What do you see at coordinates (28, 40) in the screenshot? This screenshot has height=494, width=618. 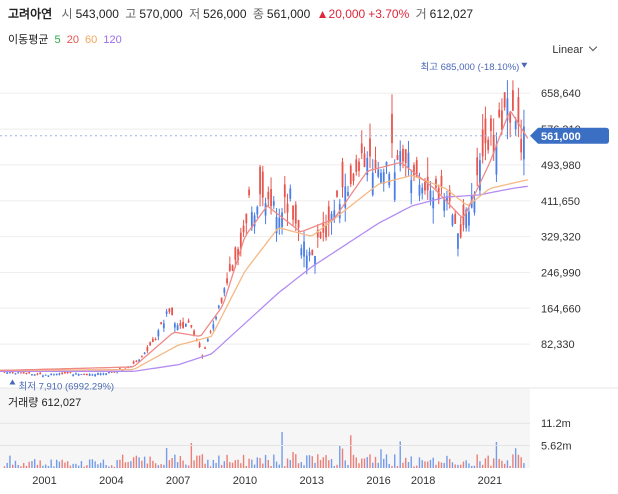 I see `ma-legend-label: 이동평균` at bounding box center [28, 40].